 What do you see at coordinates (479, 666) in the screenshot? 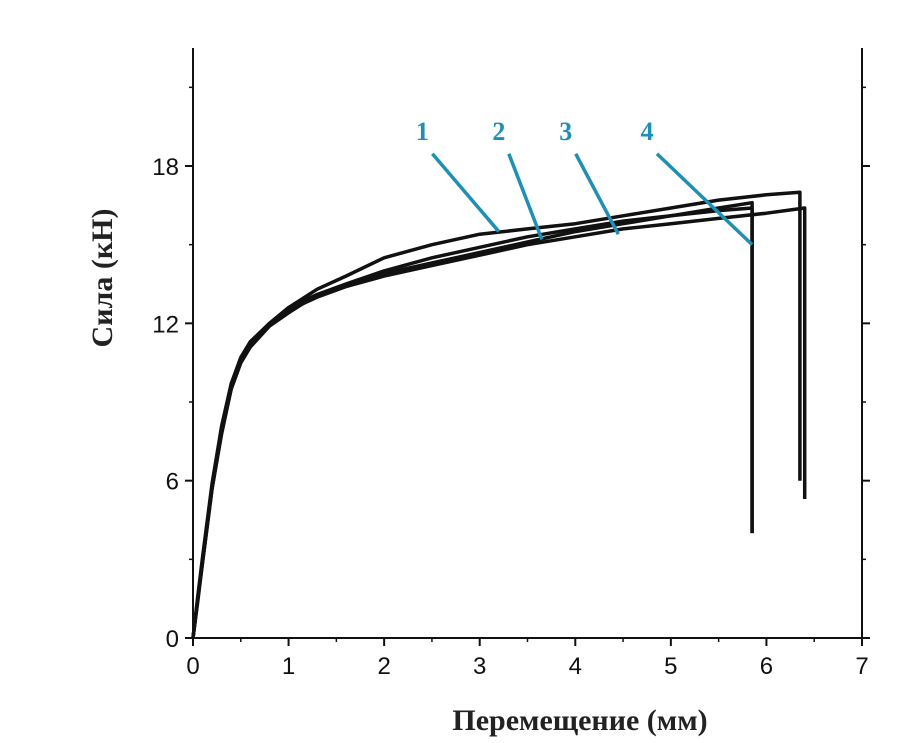
I see `x-tick-label: 3` at bounding box center [479, 666].